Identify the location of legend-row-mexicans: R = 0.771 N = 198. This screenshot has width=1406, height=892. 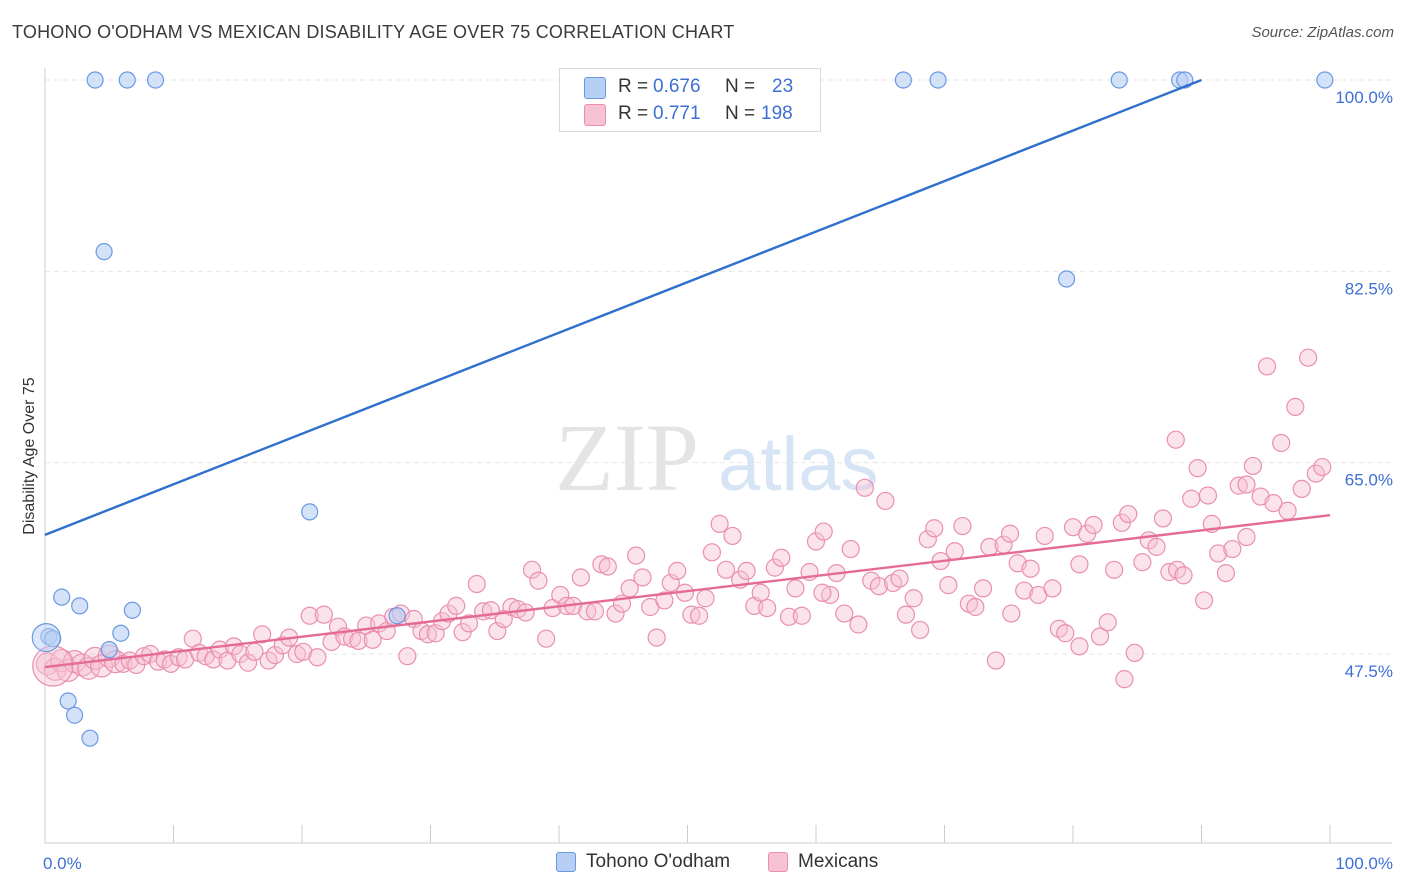
(690, 114).